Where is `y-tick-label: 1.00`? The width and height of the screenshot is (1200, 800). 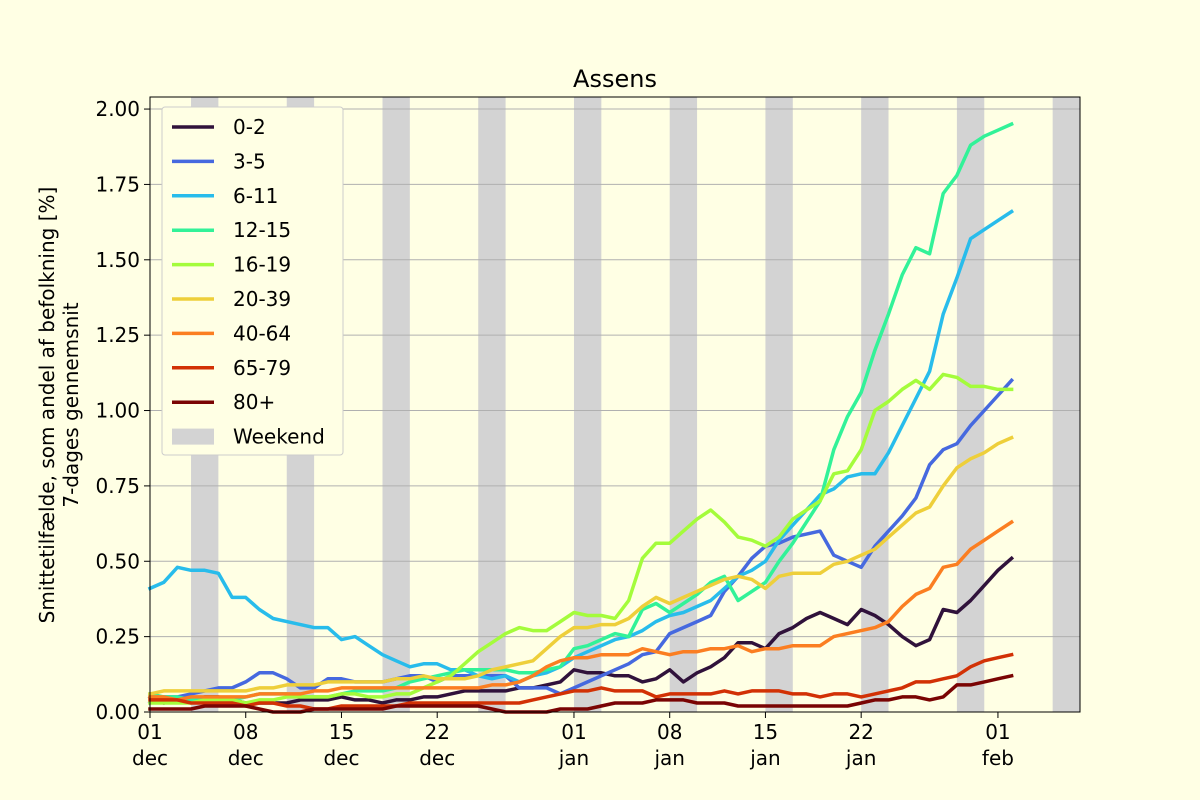 y-tick-label: 1.00 is located at coordinates (117, 411).